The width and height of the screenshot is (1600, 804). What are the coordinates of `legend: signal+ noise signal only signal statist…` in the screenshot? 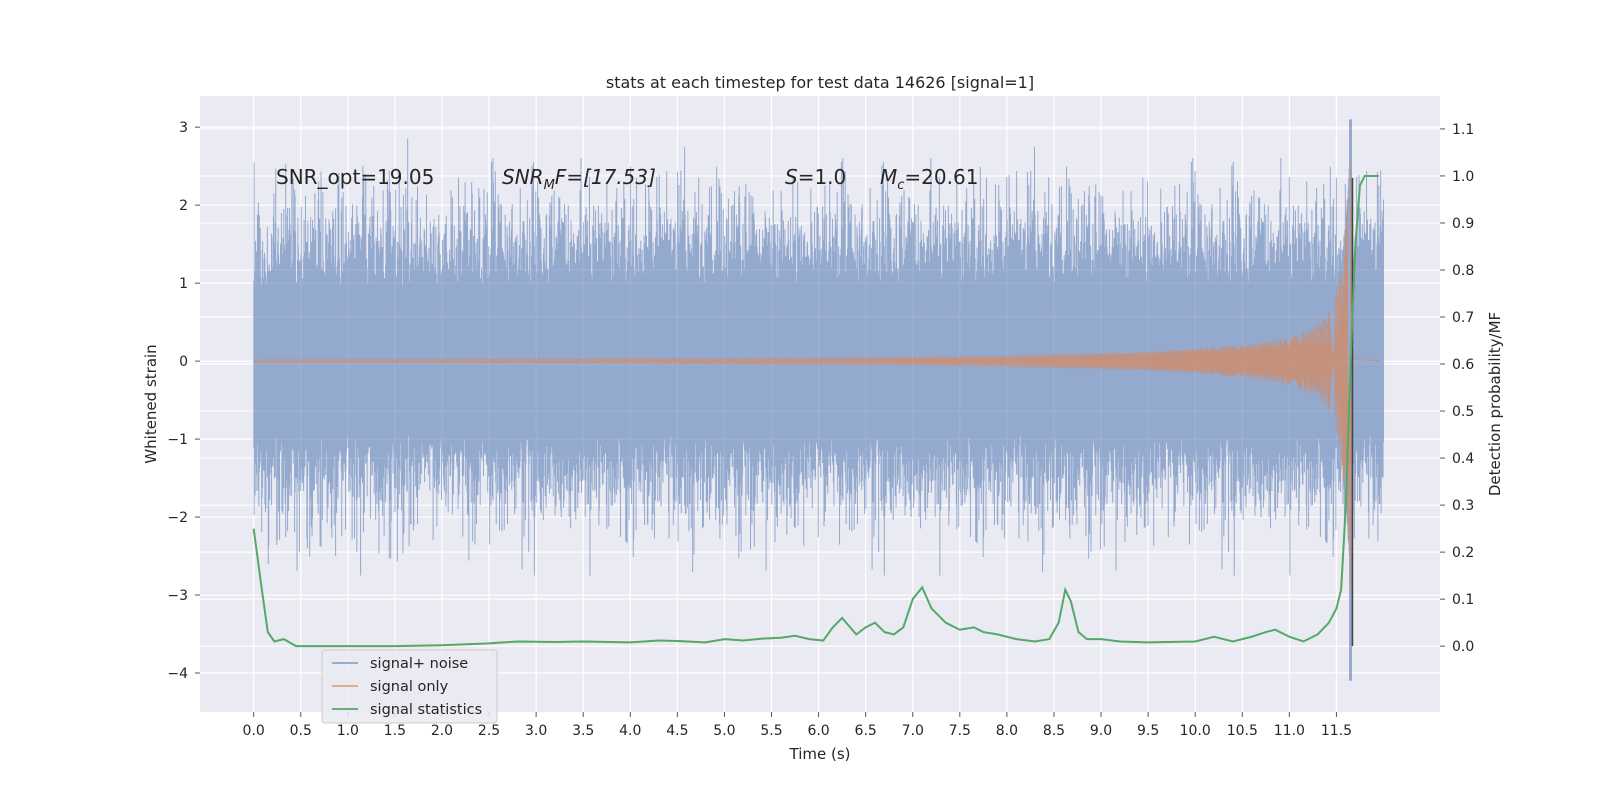 It's located at (409, 686).